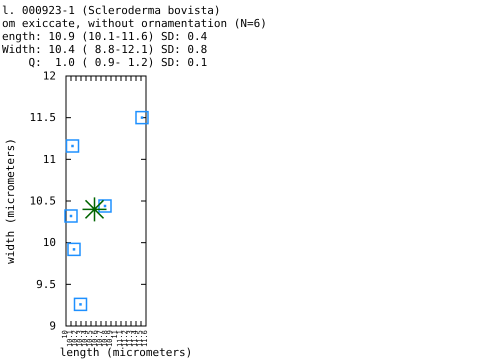  Describe the element at coordinates (105, 49) in the screenshot. I see `text: Width: 10.4 ( 8.8-12.1) SD: 0.8` at that location.